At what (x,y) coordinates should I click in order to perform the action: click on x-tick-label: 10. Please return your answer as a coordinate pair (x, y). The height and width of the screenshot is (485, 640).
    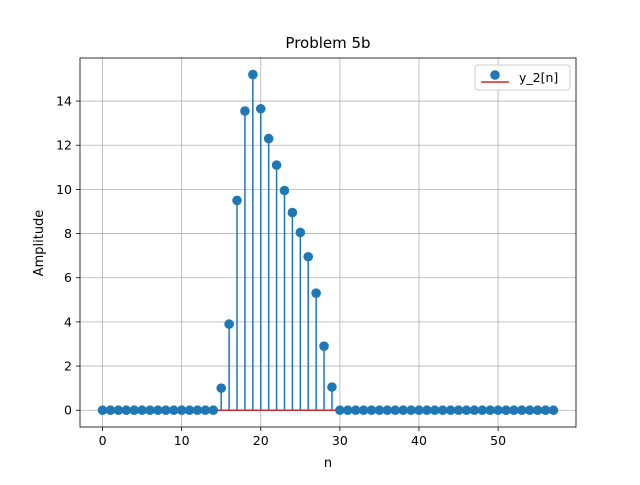
    Looking at the image, I should click on (182, 440).